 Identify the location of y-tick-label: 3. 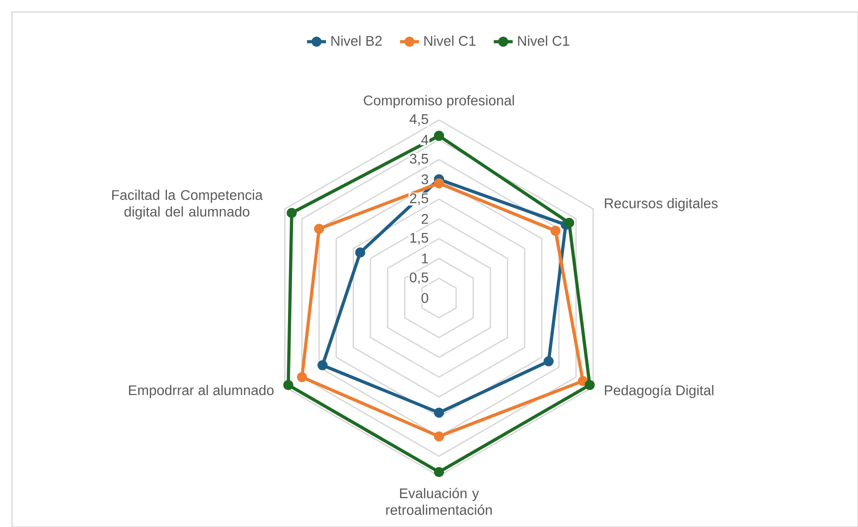
(424, 179).